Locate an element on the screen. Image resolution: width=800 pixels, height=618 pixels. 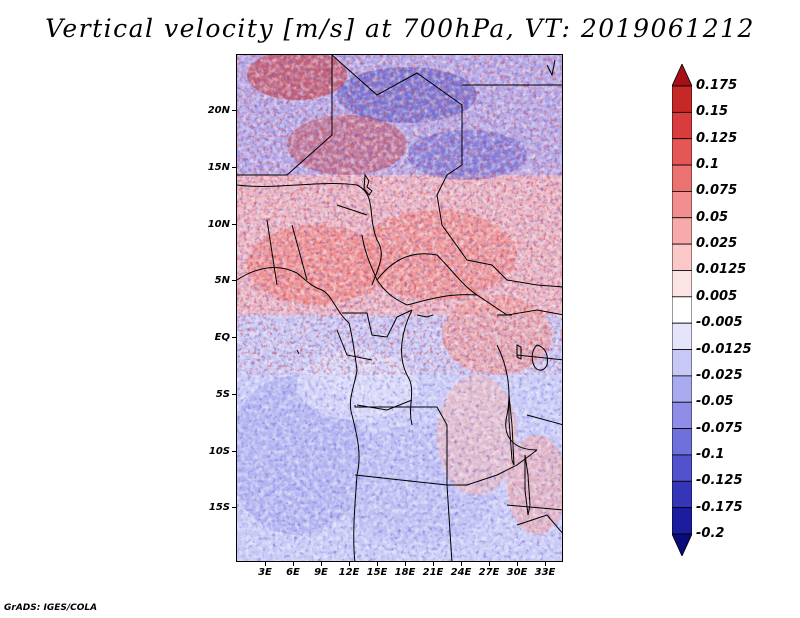
lat-label-20n: 20N is located at coordinates (218, 110).